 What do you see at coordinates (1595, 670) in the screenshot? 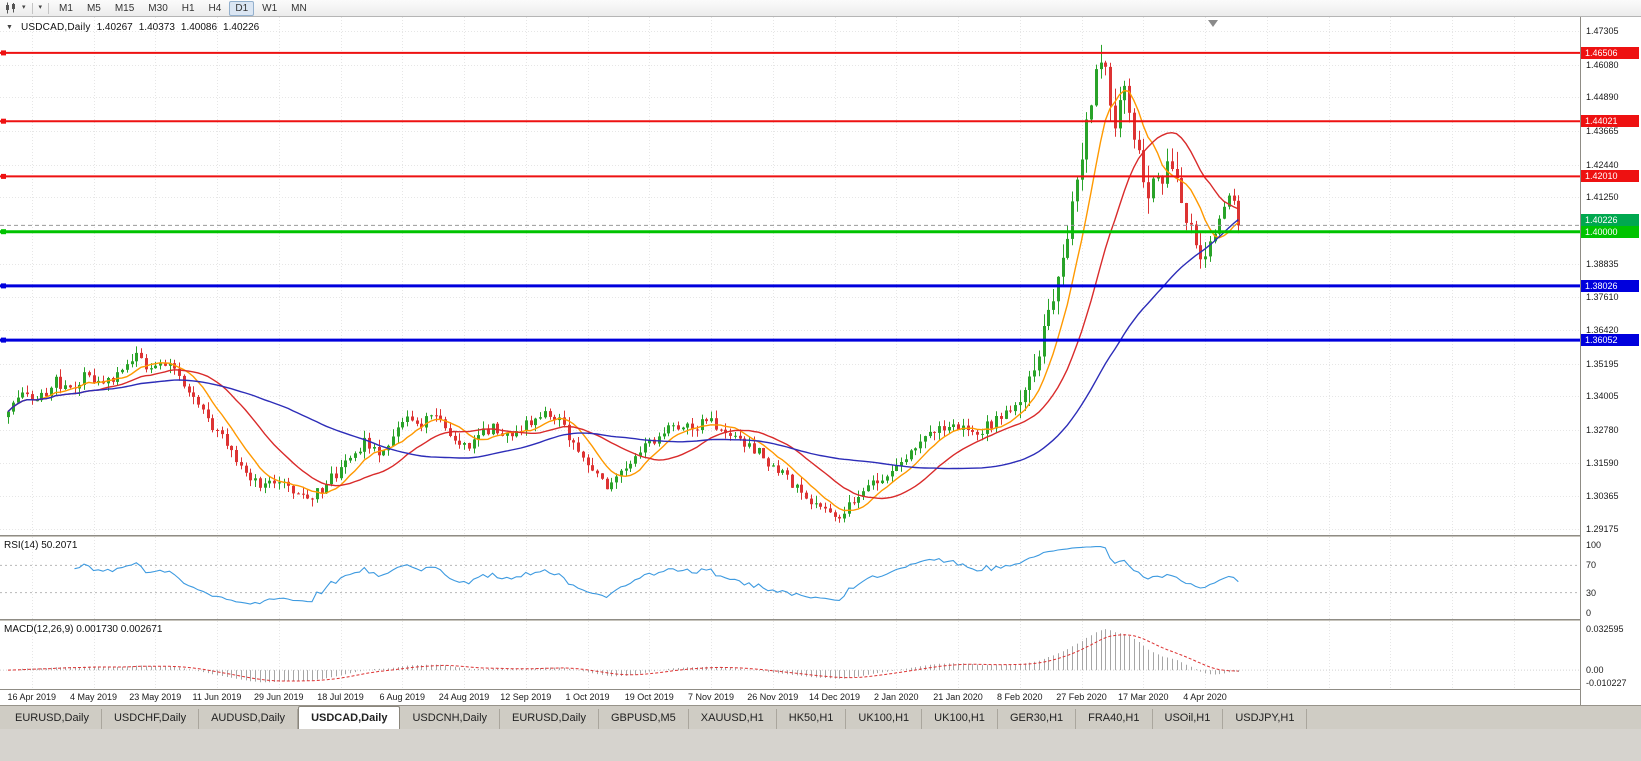
I see `macd-tick: 0.00` at bounding box center [1595, 670].